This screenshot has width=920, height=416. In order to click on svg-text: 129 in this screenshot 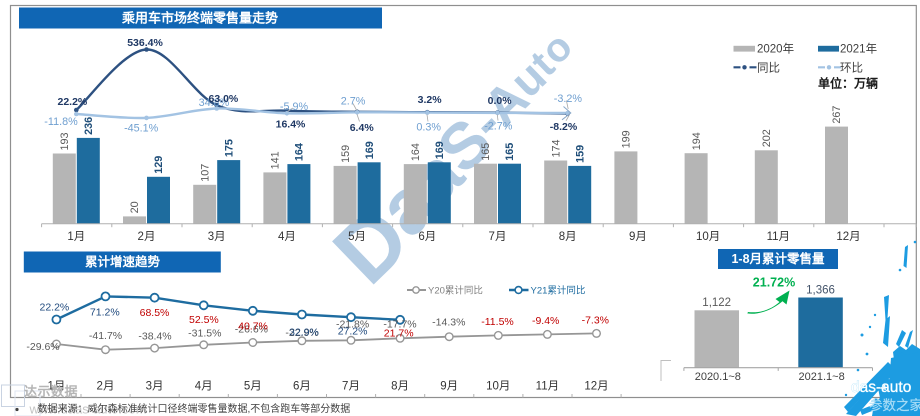, I will do `click(159, 165)`.